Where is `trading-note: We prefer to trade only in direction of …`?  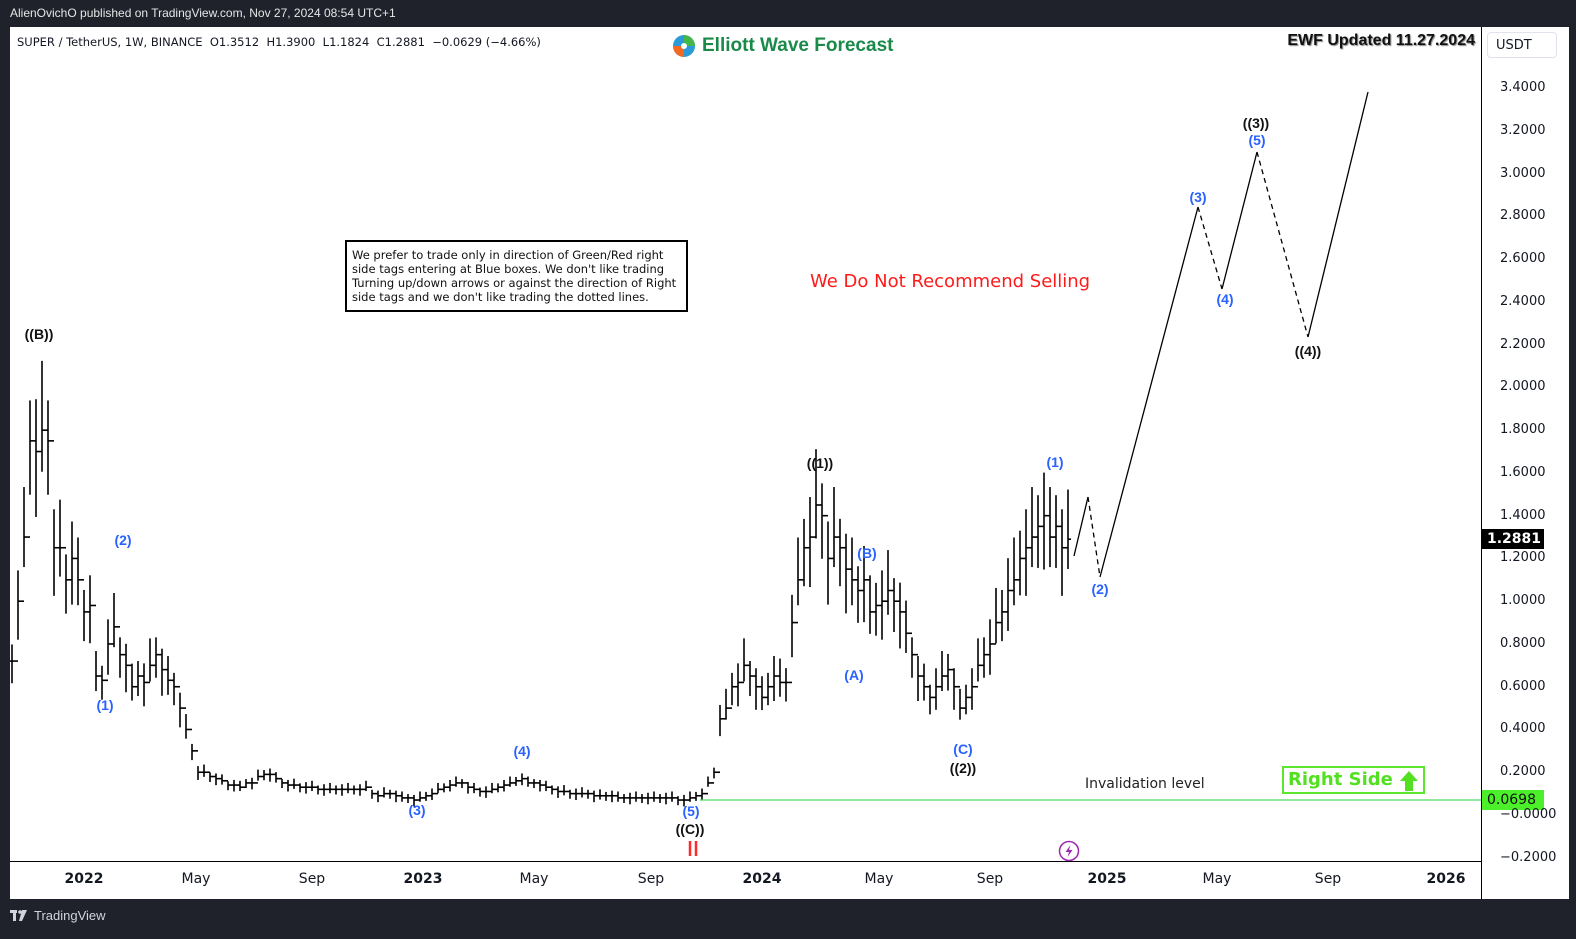 trading-note: We prefer to trade only in direction of … is located at coordinates (516, 276).